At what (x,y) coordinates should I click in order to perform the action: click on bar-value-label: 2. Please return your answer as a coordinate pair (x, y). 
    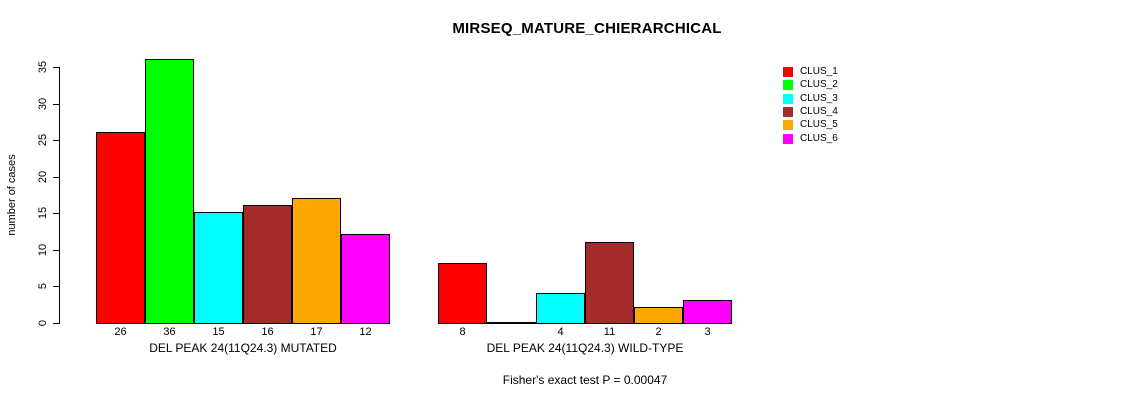
    Looking at the image, I should click on (658, 332).